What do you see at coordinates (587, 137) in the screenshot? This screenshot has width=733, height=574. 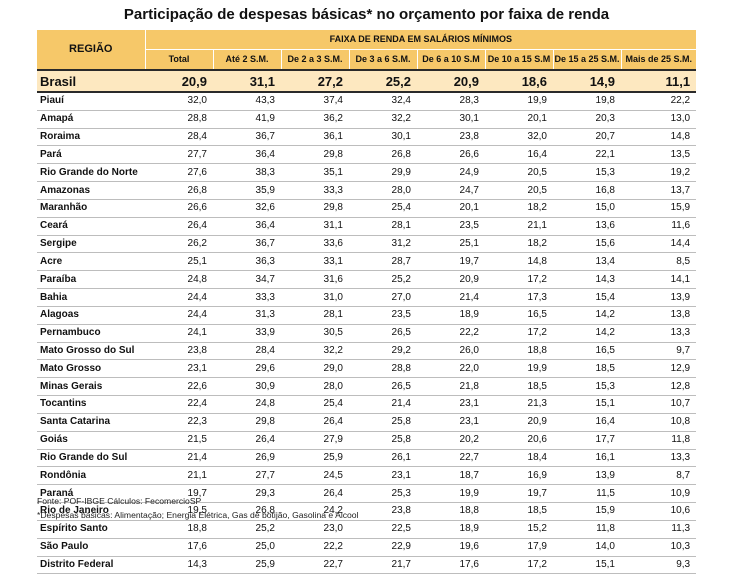 I see `value-cell: 20,7` at bounding box center [587, 137].